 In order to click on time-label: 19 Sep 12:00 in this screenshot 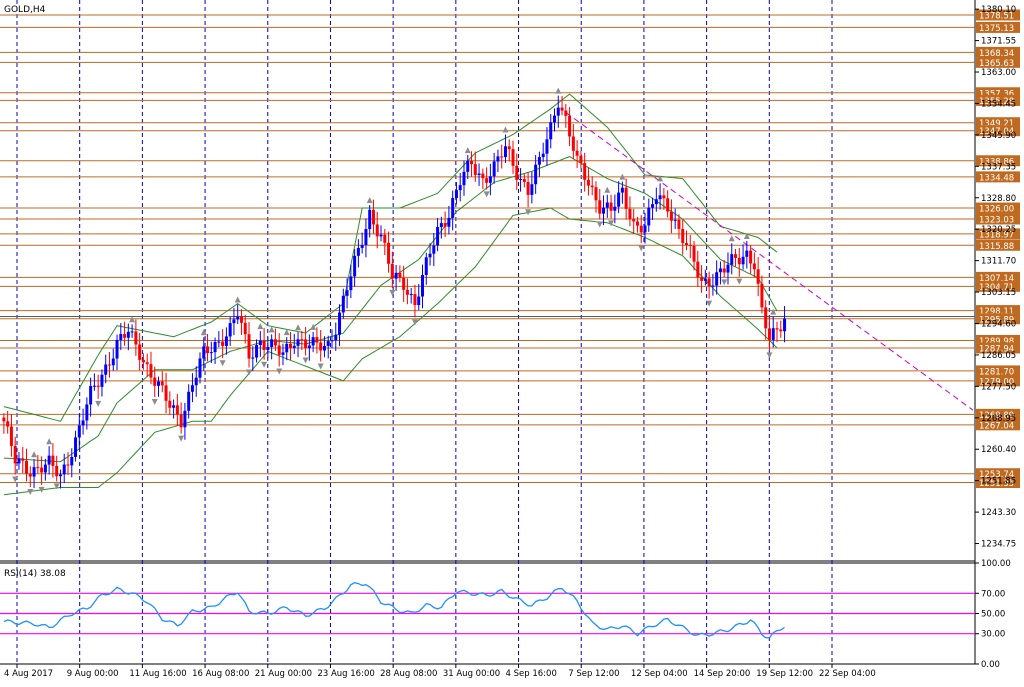, I will do `click(784, 674)`.